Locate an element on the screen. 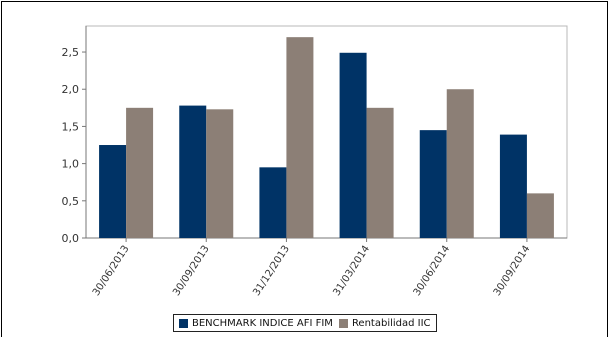  x-tick-label: 31/12/2013 is located at coordinates (271, 271).